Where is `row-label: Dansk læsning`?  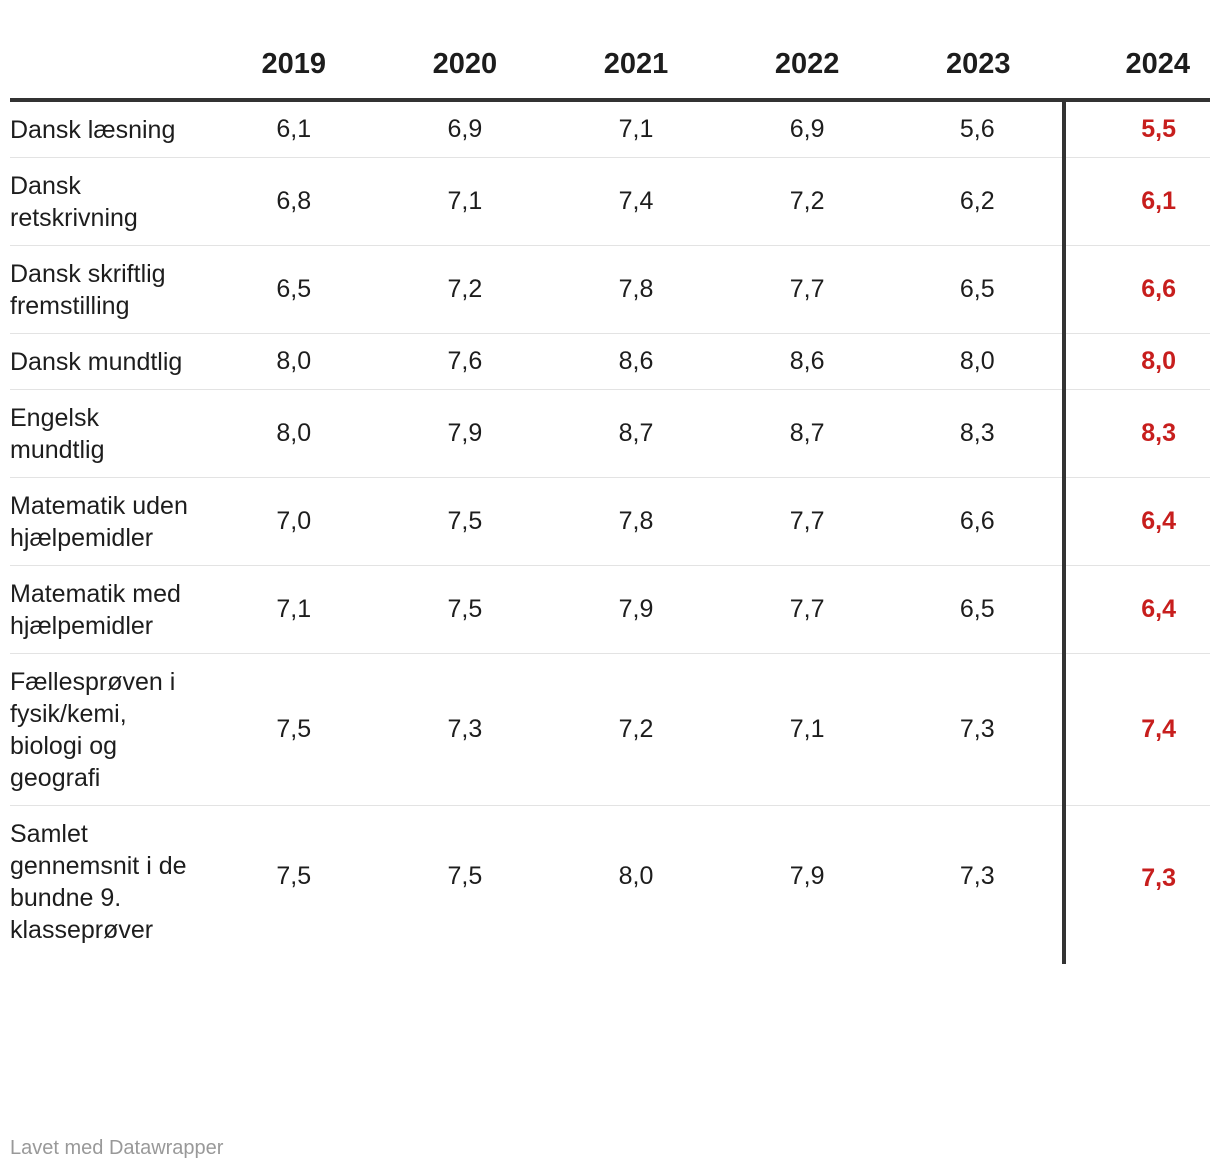
row-label: Dansk læsning is located at coordinates (109, 129).